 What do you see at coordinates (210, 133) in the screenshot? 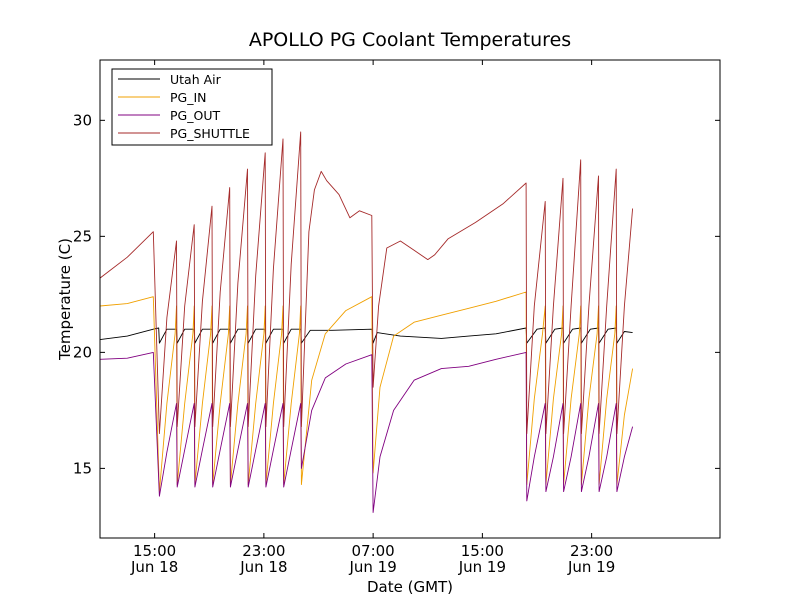
I see `legend-label: PG_SHUTTLE` at bounding box center [210, 133].